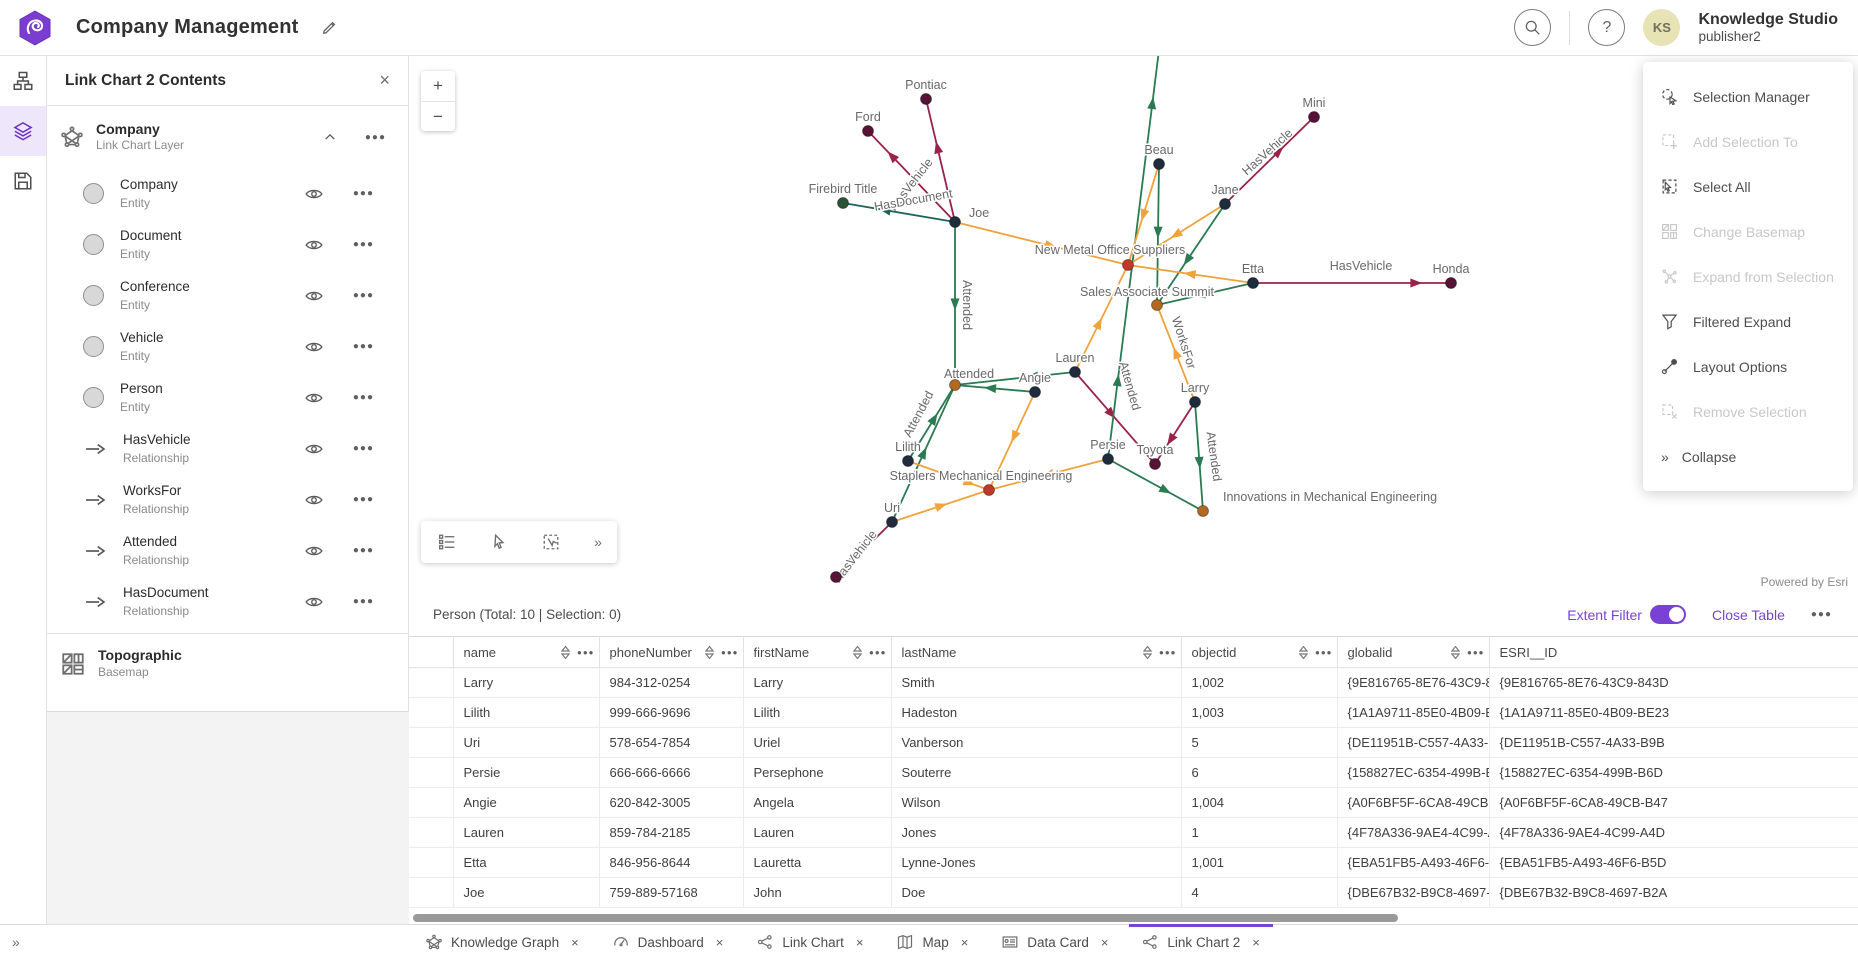 The width and height of the screenshot is (1858, 959). What do you see at coordinates (1199, 456) in the screenshot?
I see `edge-attended-LR-IN` at bounding box center [1199, 456].